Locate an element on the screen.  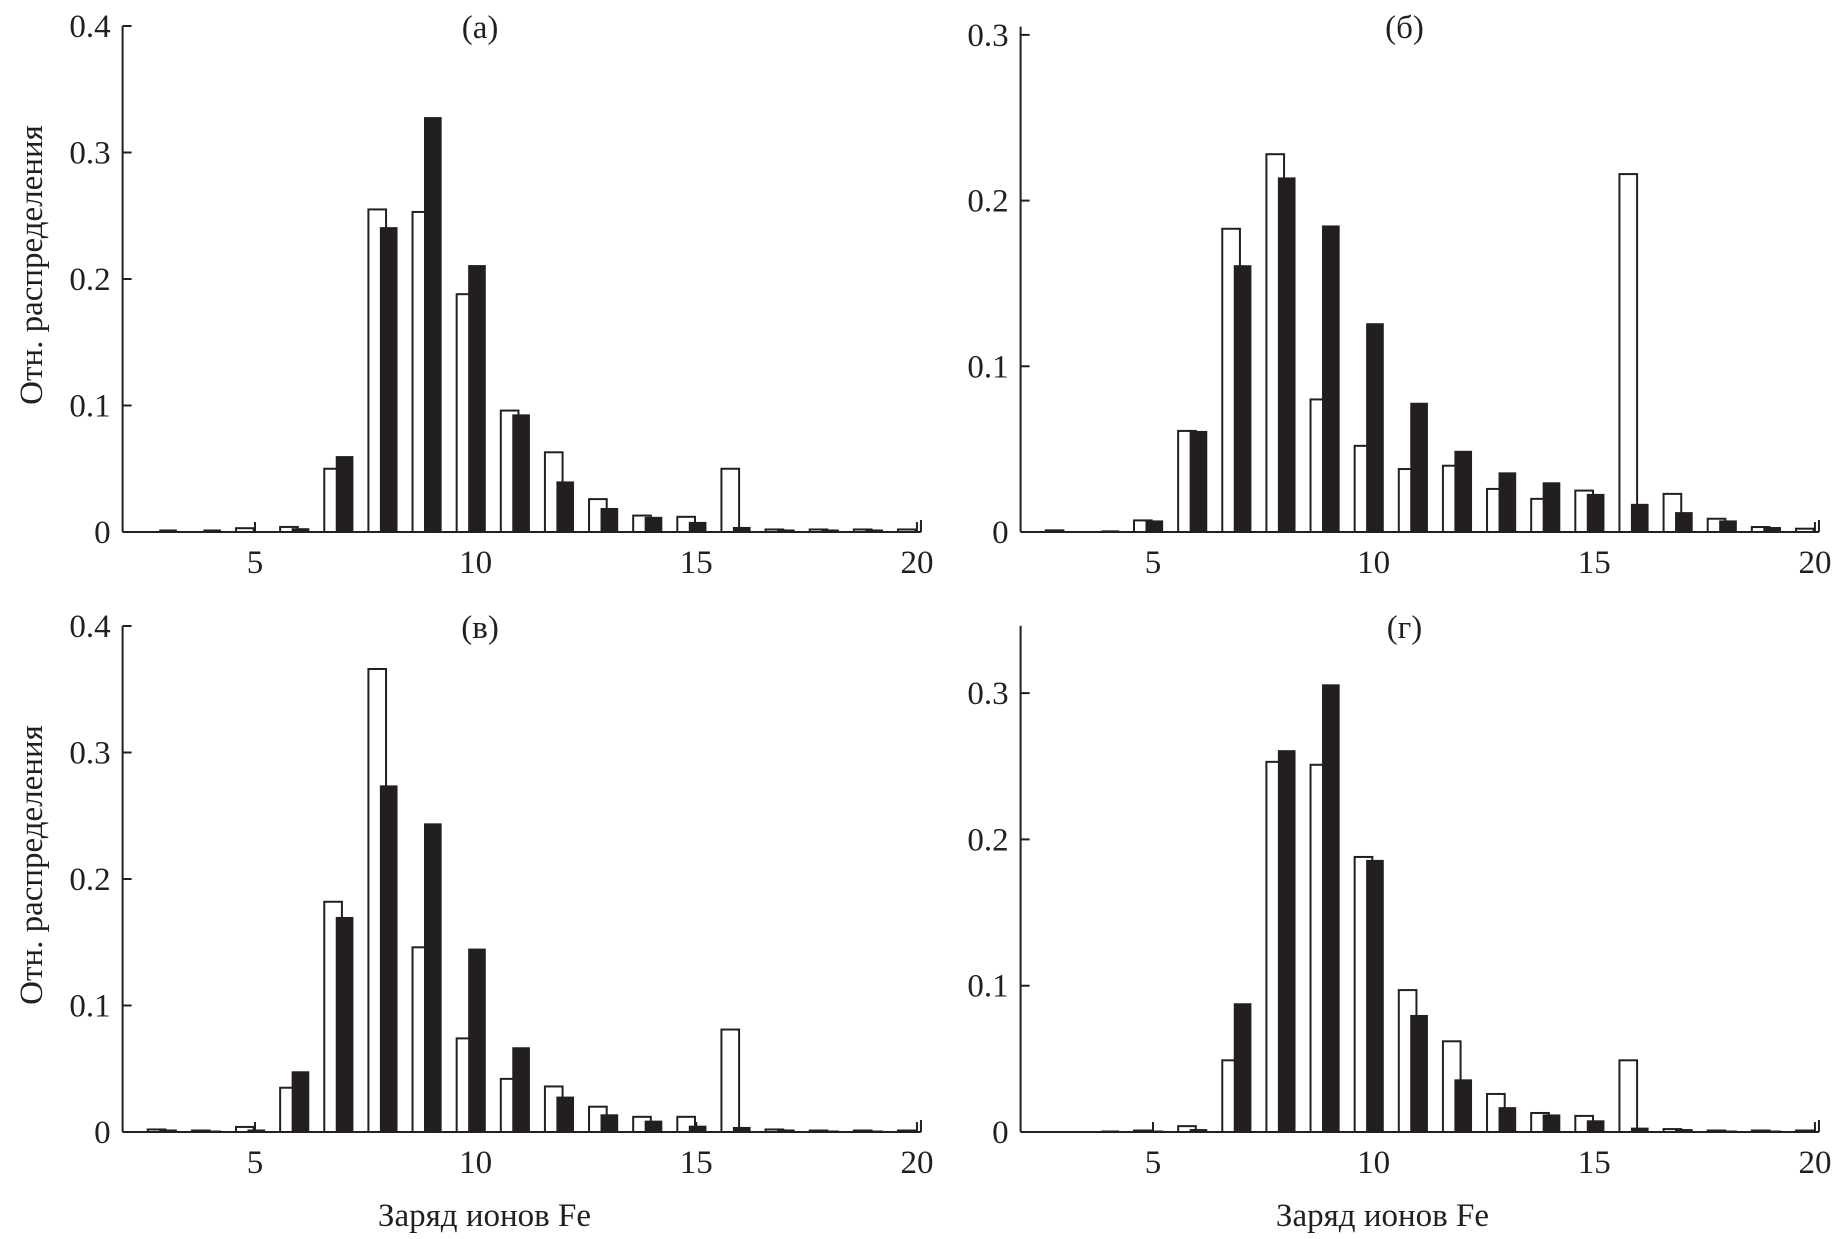
panel-title: (г) is located at coordinates (1405, 628).